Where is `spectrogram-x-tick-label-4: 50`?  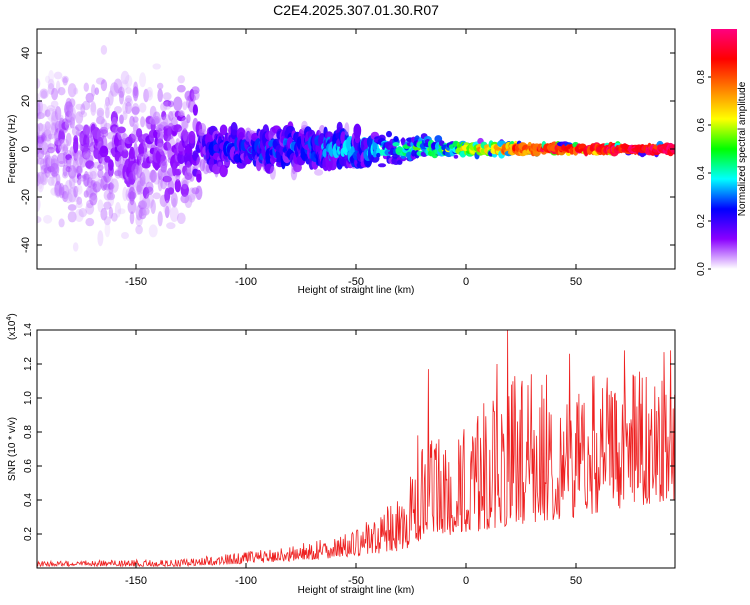
spectrogram-x-tick-label-4: 50 is located at coordinates (576, 282).